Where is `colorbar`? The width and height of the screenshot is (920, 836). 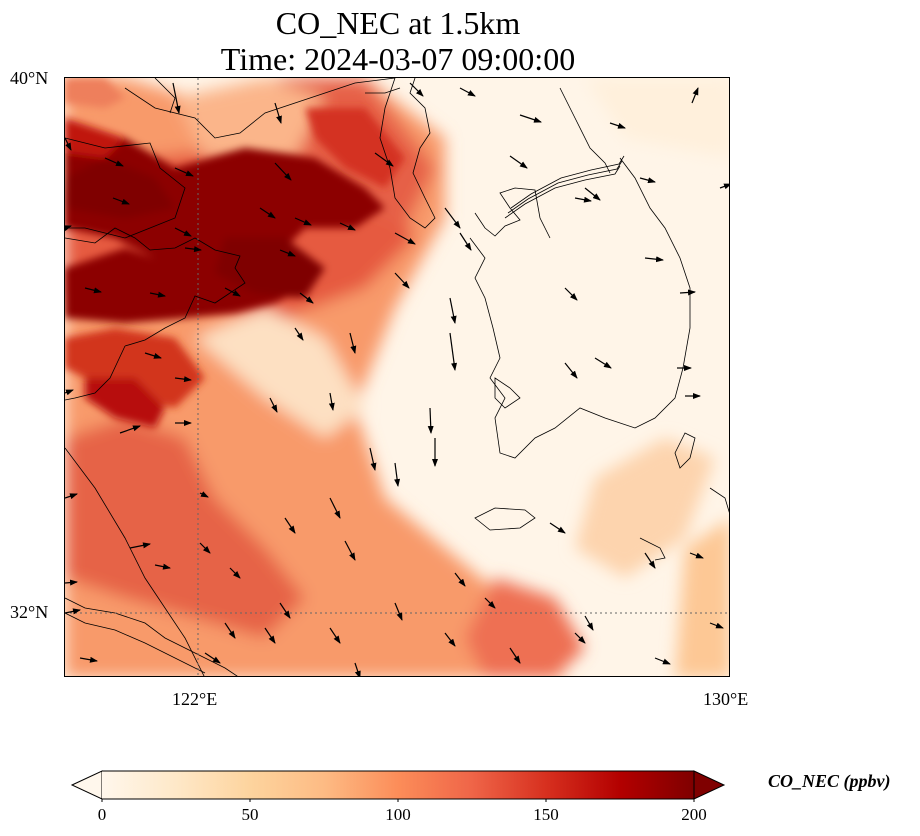
colorbar is located at coordinates (398, 785).